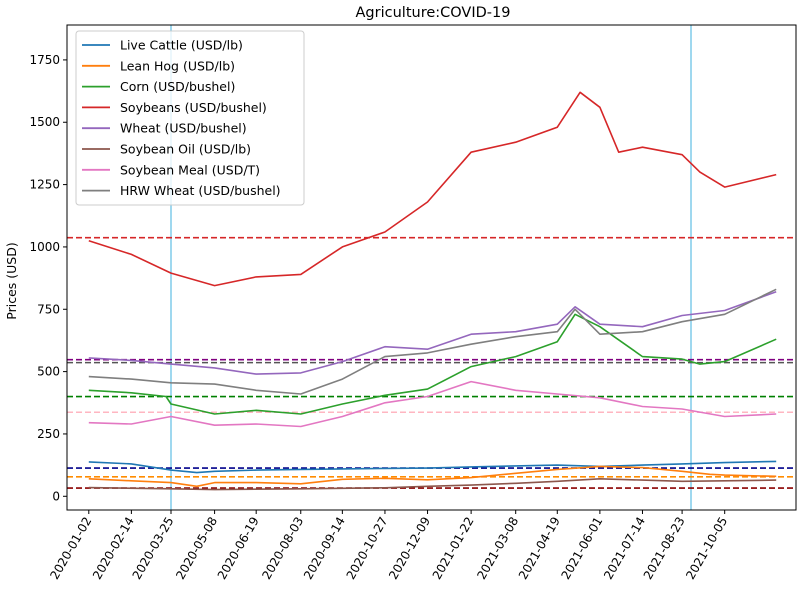 The height and width of the screenshot is (600, 800). What do you see at coordinates (664, 548) in the screenshot?
I see `x-tick-label: 2021-08-23` at bounding box center [664, 548].